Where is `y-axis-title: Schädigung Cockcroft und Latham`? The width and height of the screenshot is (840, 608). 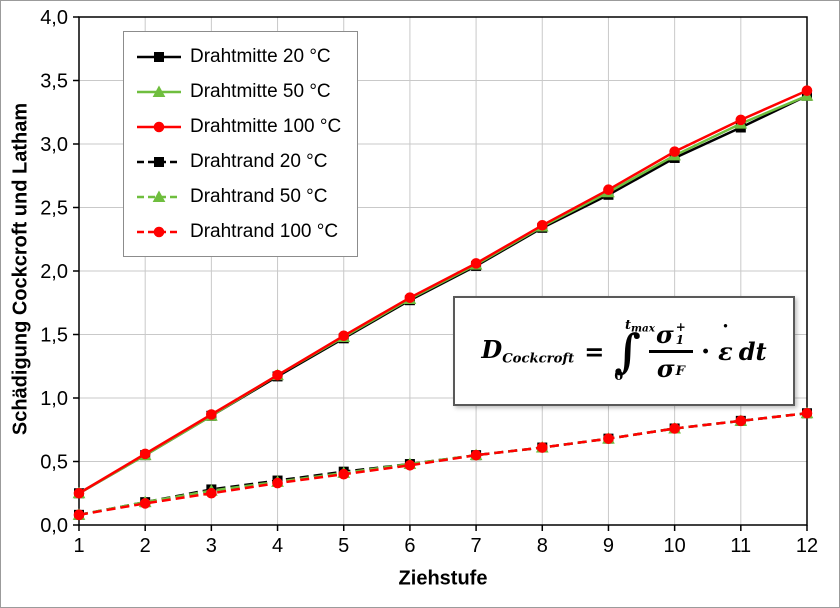
y-axis-title: Schädigung Cockcroft und Latham is located at coordinates (20, 269).